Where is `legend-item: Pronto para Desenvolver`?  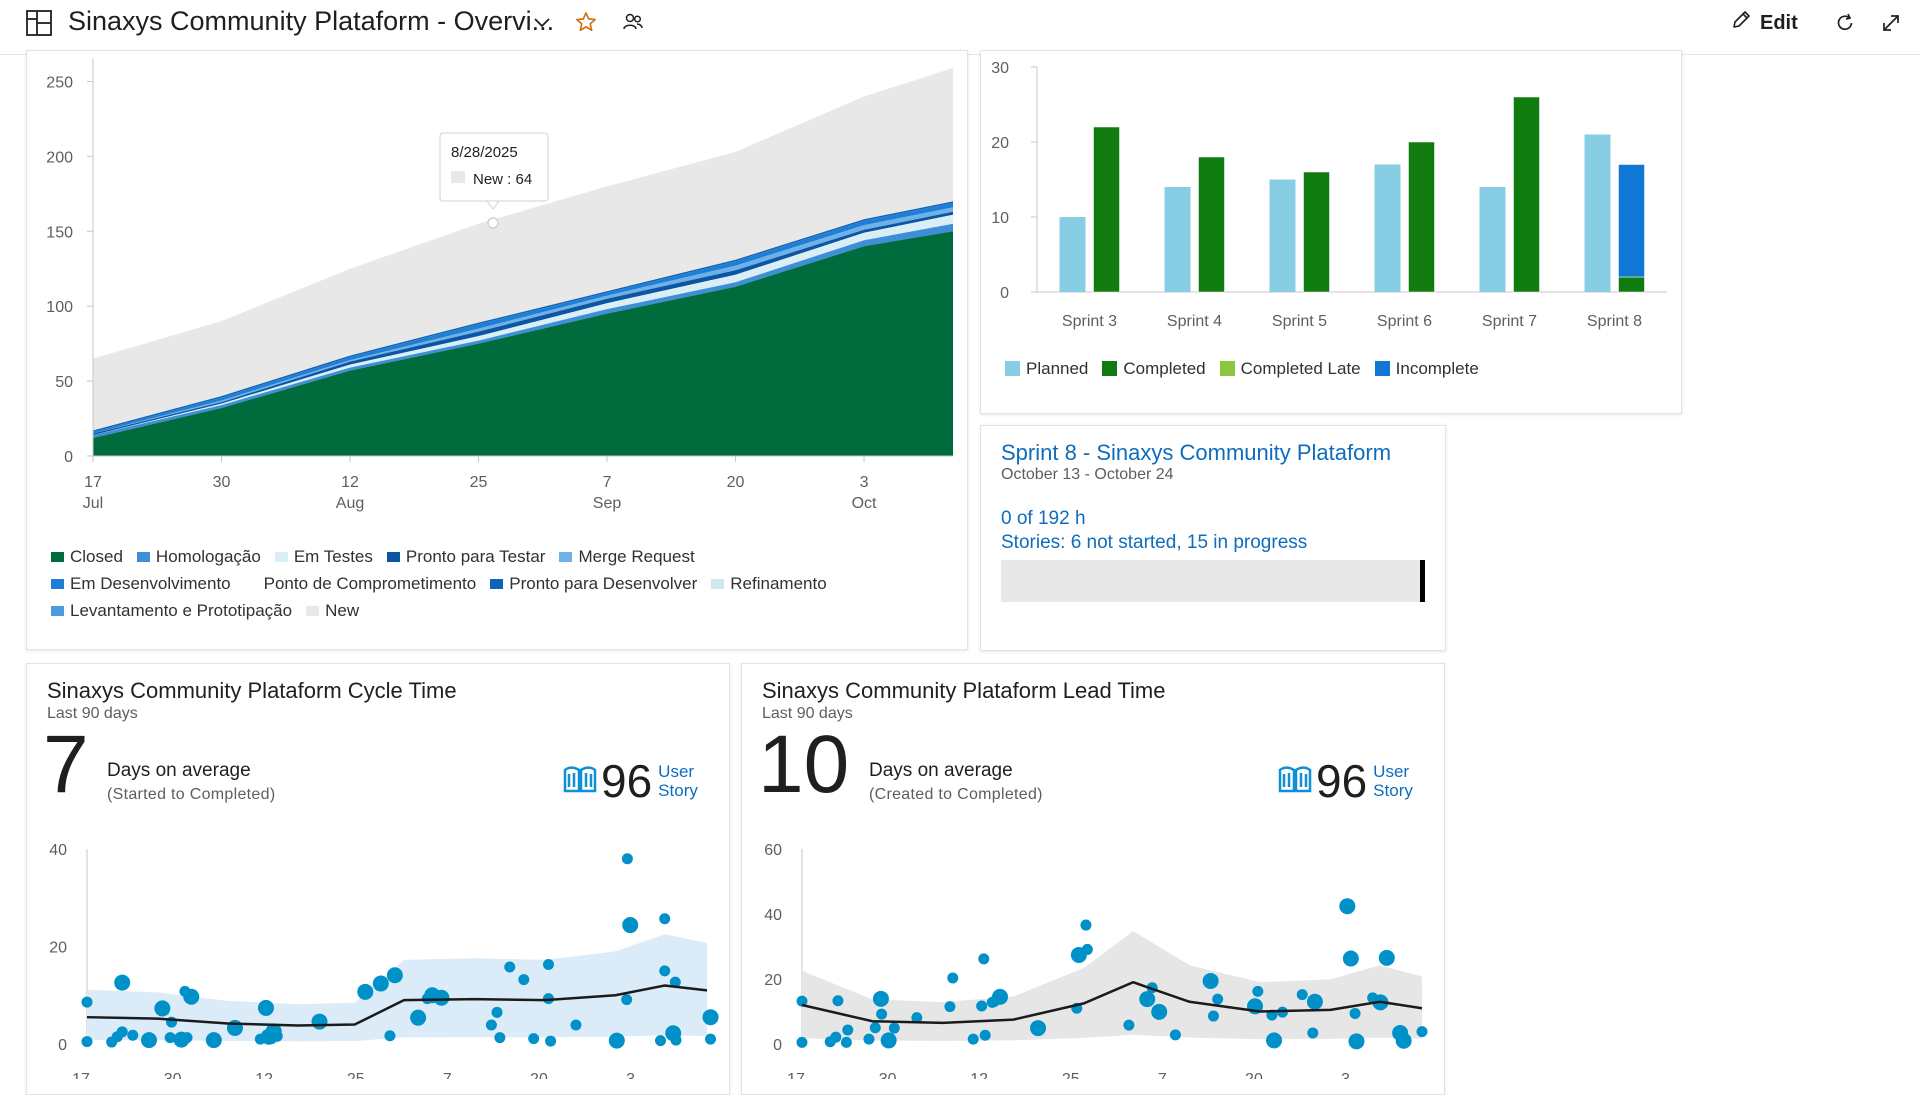
legend-item: Pronto para Desenvolver is located at coordinates (593, 584).